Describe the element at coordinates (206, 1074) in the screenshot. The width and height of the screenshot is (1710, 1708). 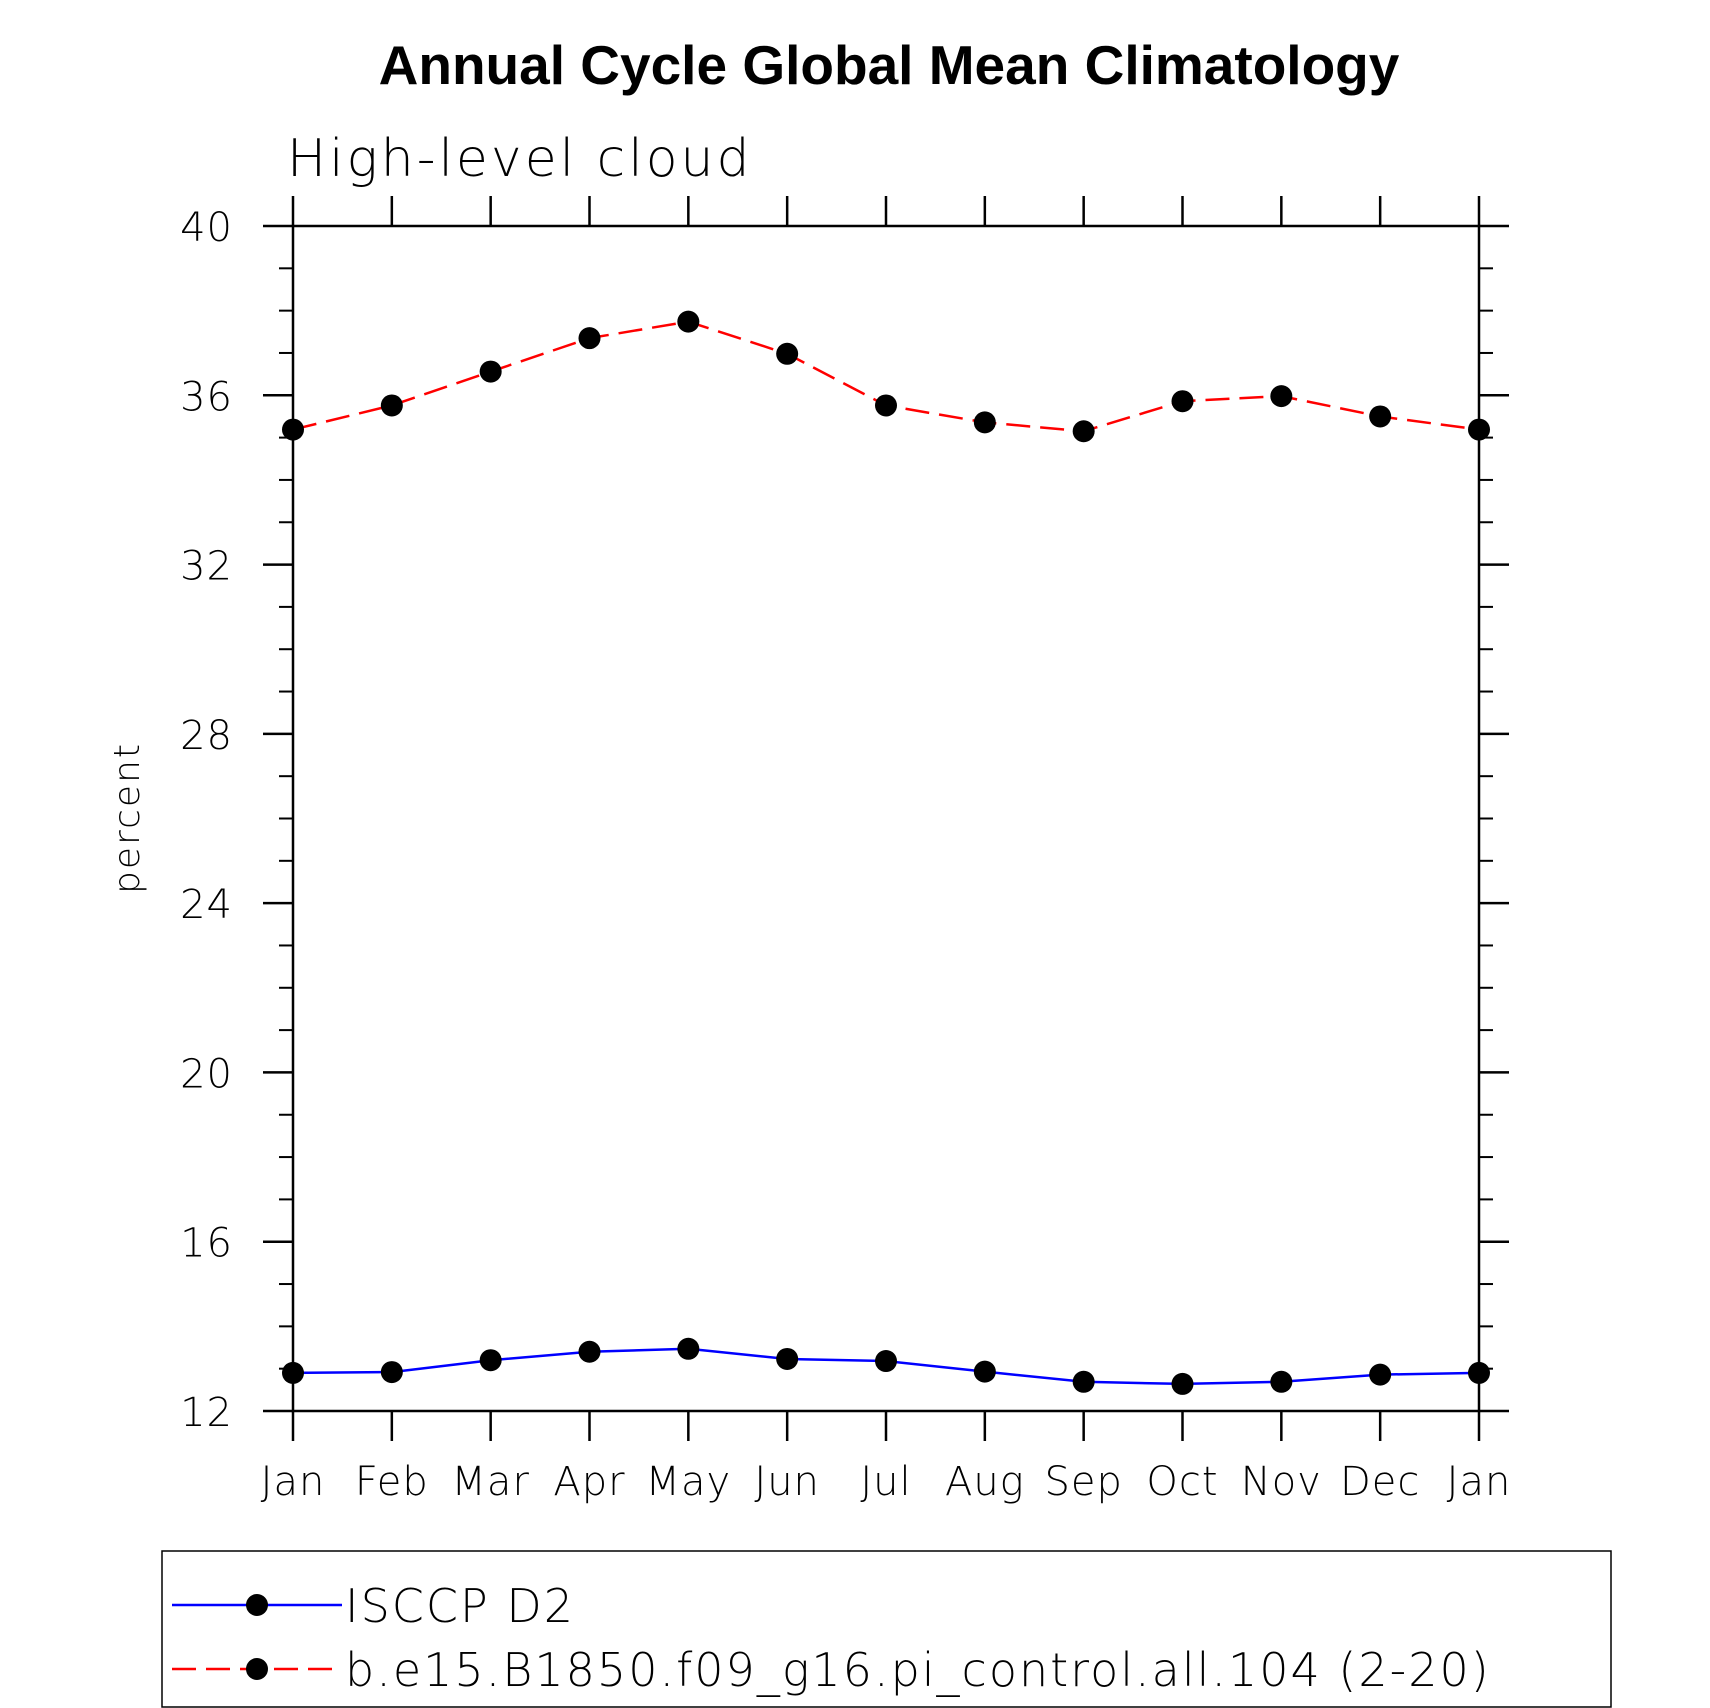
I see `y-tick-label: 20` at that location.